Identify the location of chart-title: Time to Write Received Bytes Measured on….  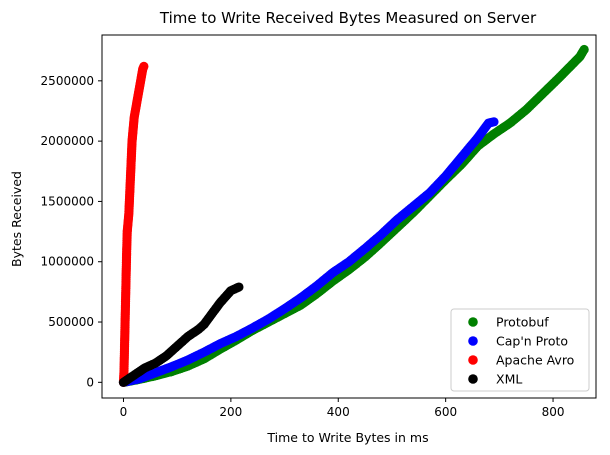
(348, 18).